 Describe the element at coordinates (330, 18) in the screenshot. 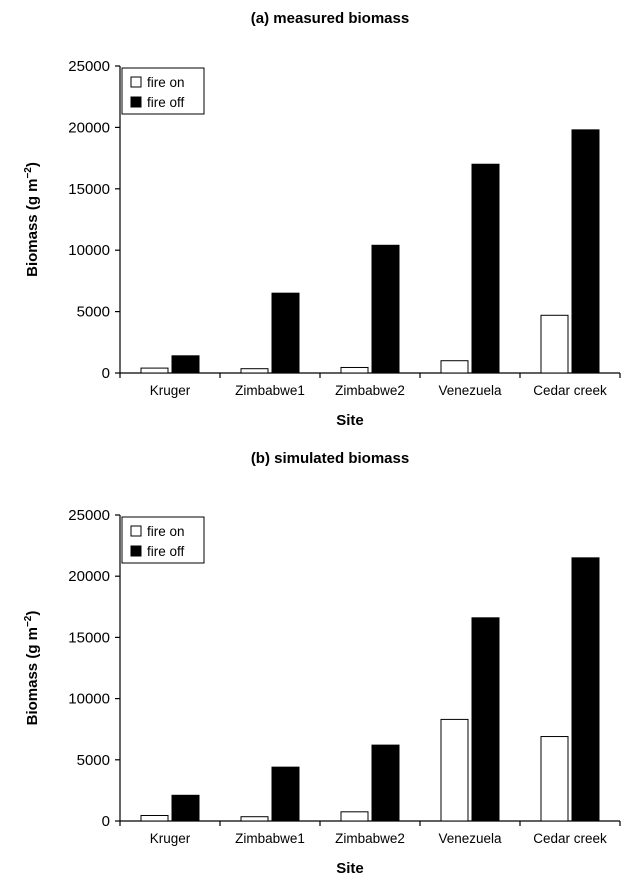

I see `chart-title: (a) measured biomass` at that location.